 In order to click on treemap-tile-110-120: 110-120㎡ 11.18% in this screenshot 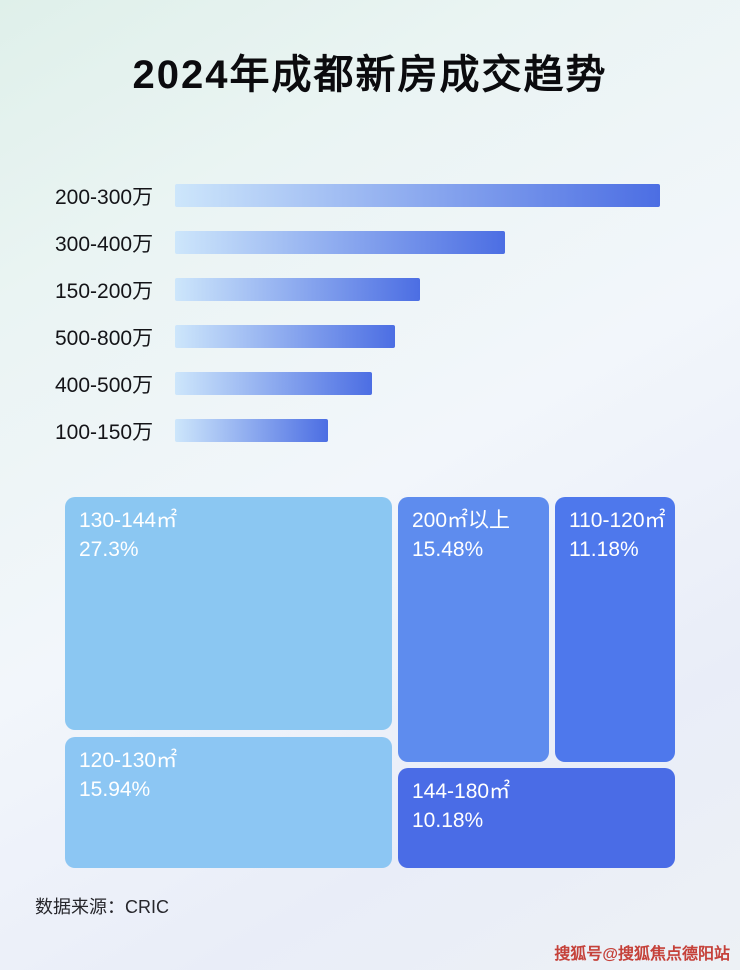, I will do `click(615, 629)`.